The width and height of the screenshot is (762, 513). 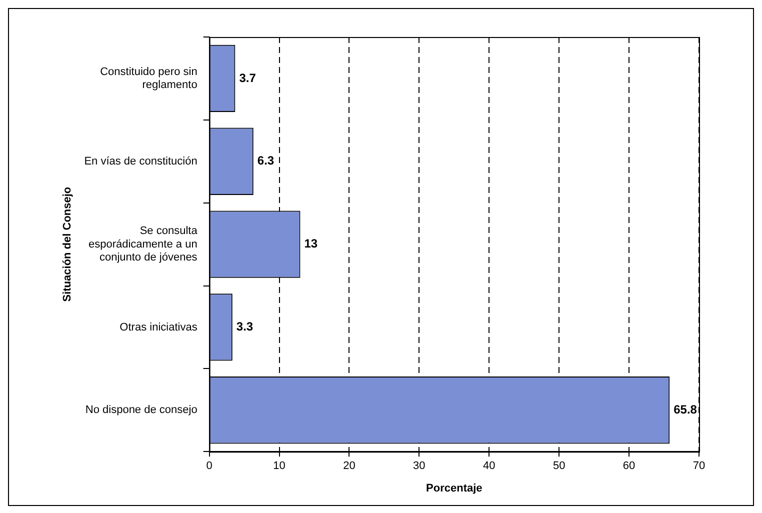 What do you see at coordinates (419, 466) in the screenshot?
I see `x-tick-label: 30` at bounding box center [419, 466].